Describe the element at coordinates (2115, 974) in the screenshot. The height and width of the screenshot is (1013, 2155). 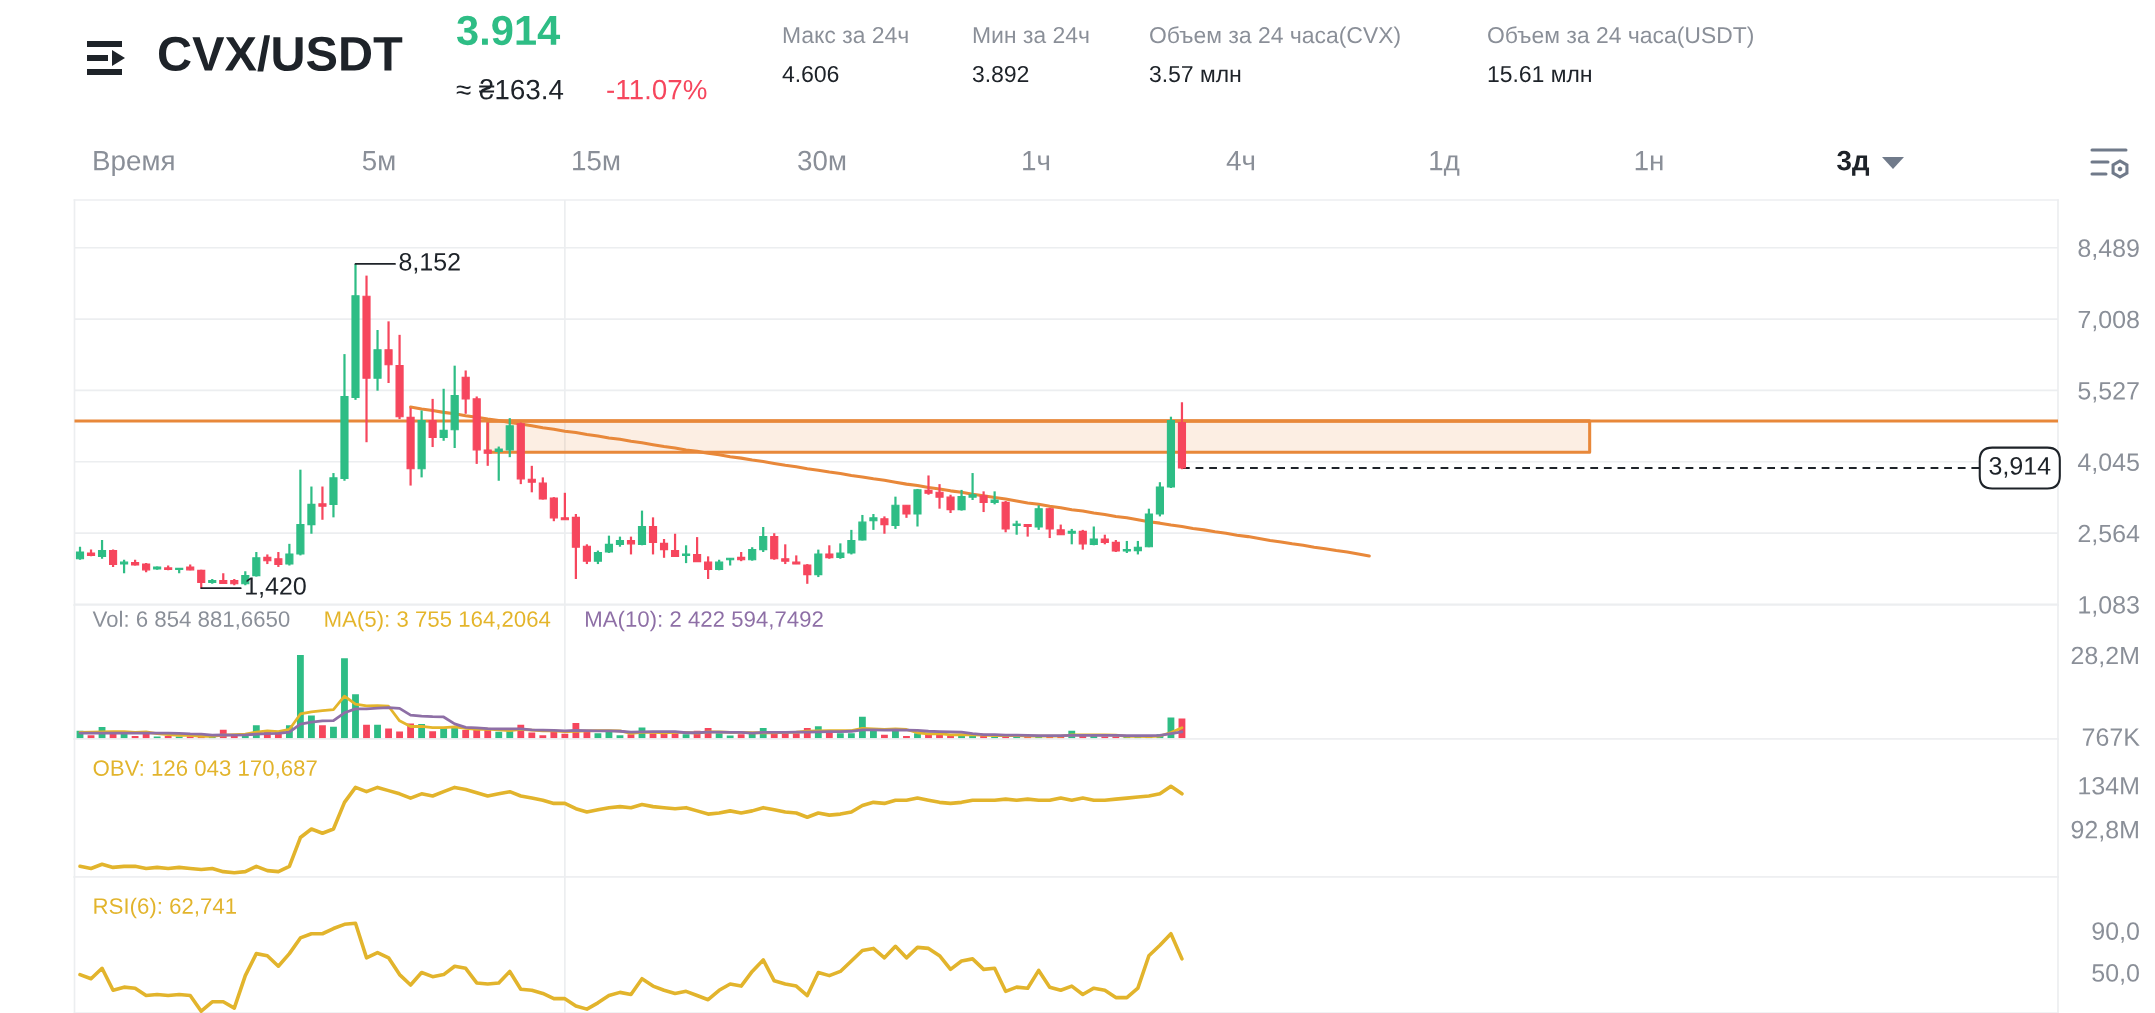
I see `y-tick-label: 50,0` at that location.